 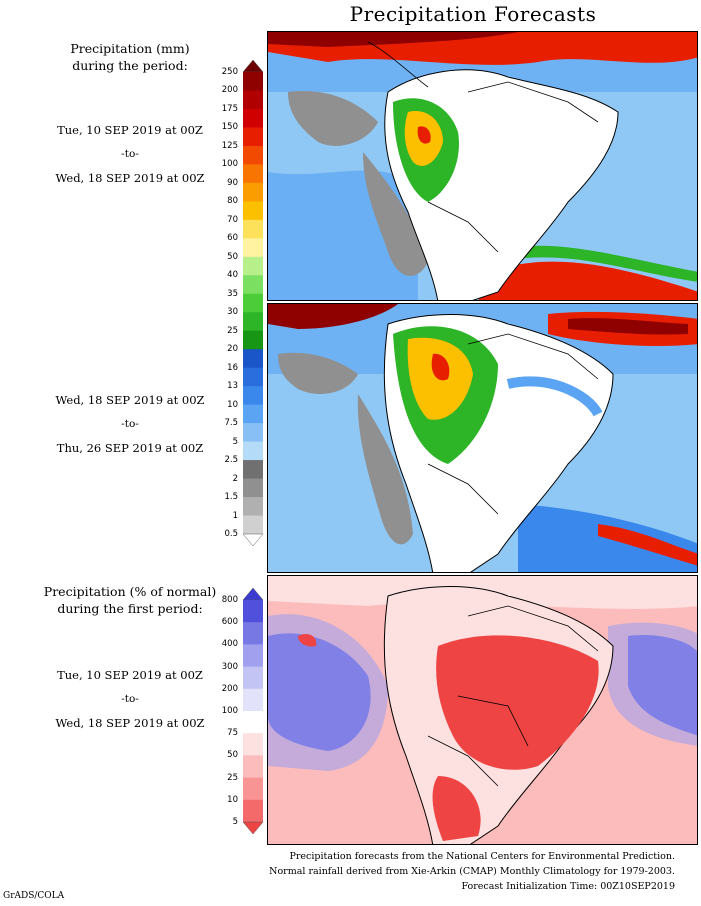 What do you see at coordinates (229, 644) in the screenshot?
I see `pct-colorbar-tick-label: 400` at bounding box center [229, 644].